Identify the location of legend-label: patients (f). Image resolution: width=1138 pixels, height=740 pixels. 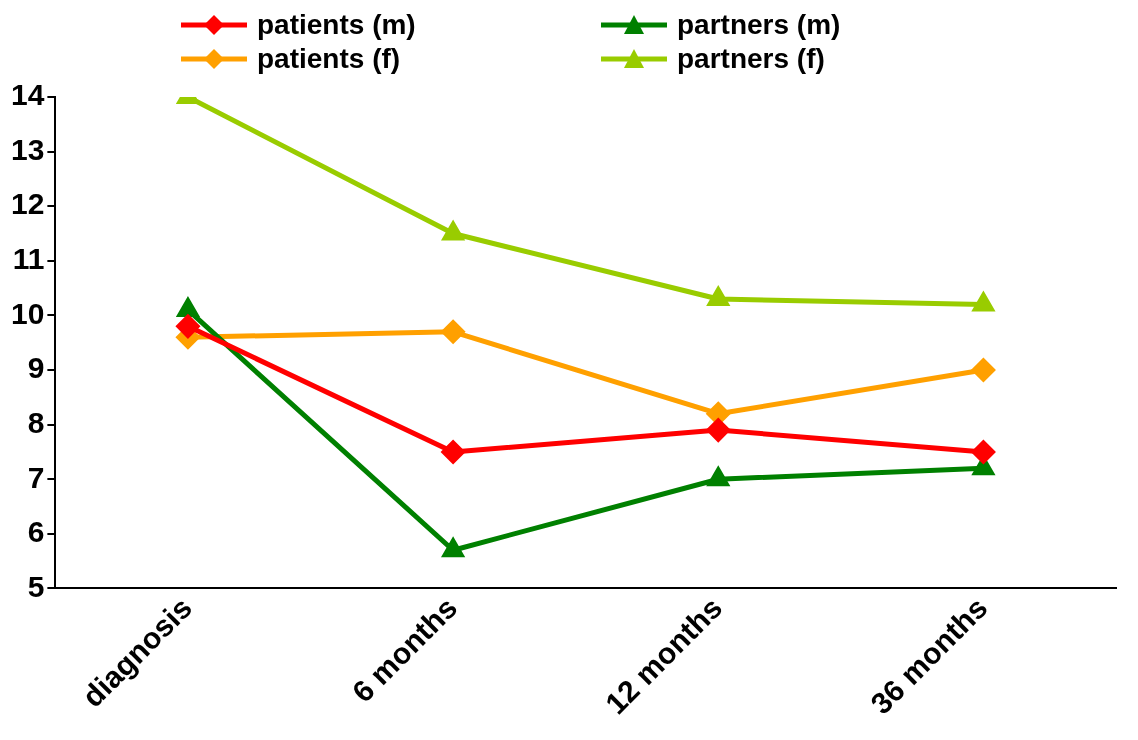
(329, 59).